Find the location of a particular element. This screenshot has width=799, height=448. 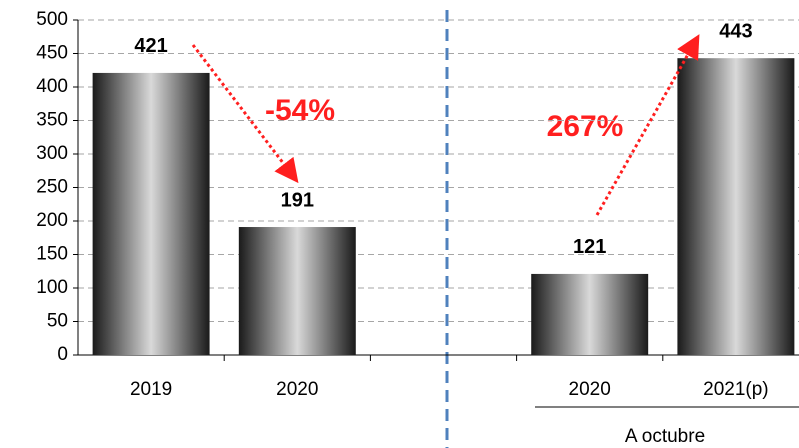

value-label: 421 is located at coordinates (150, 46).